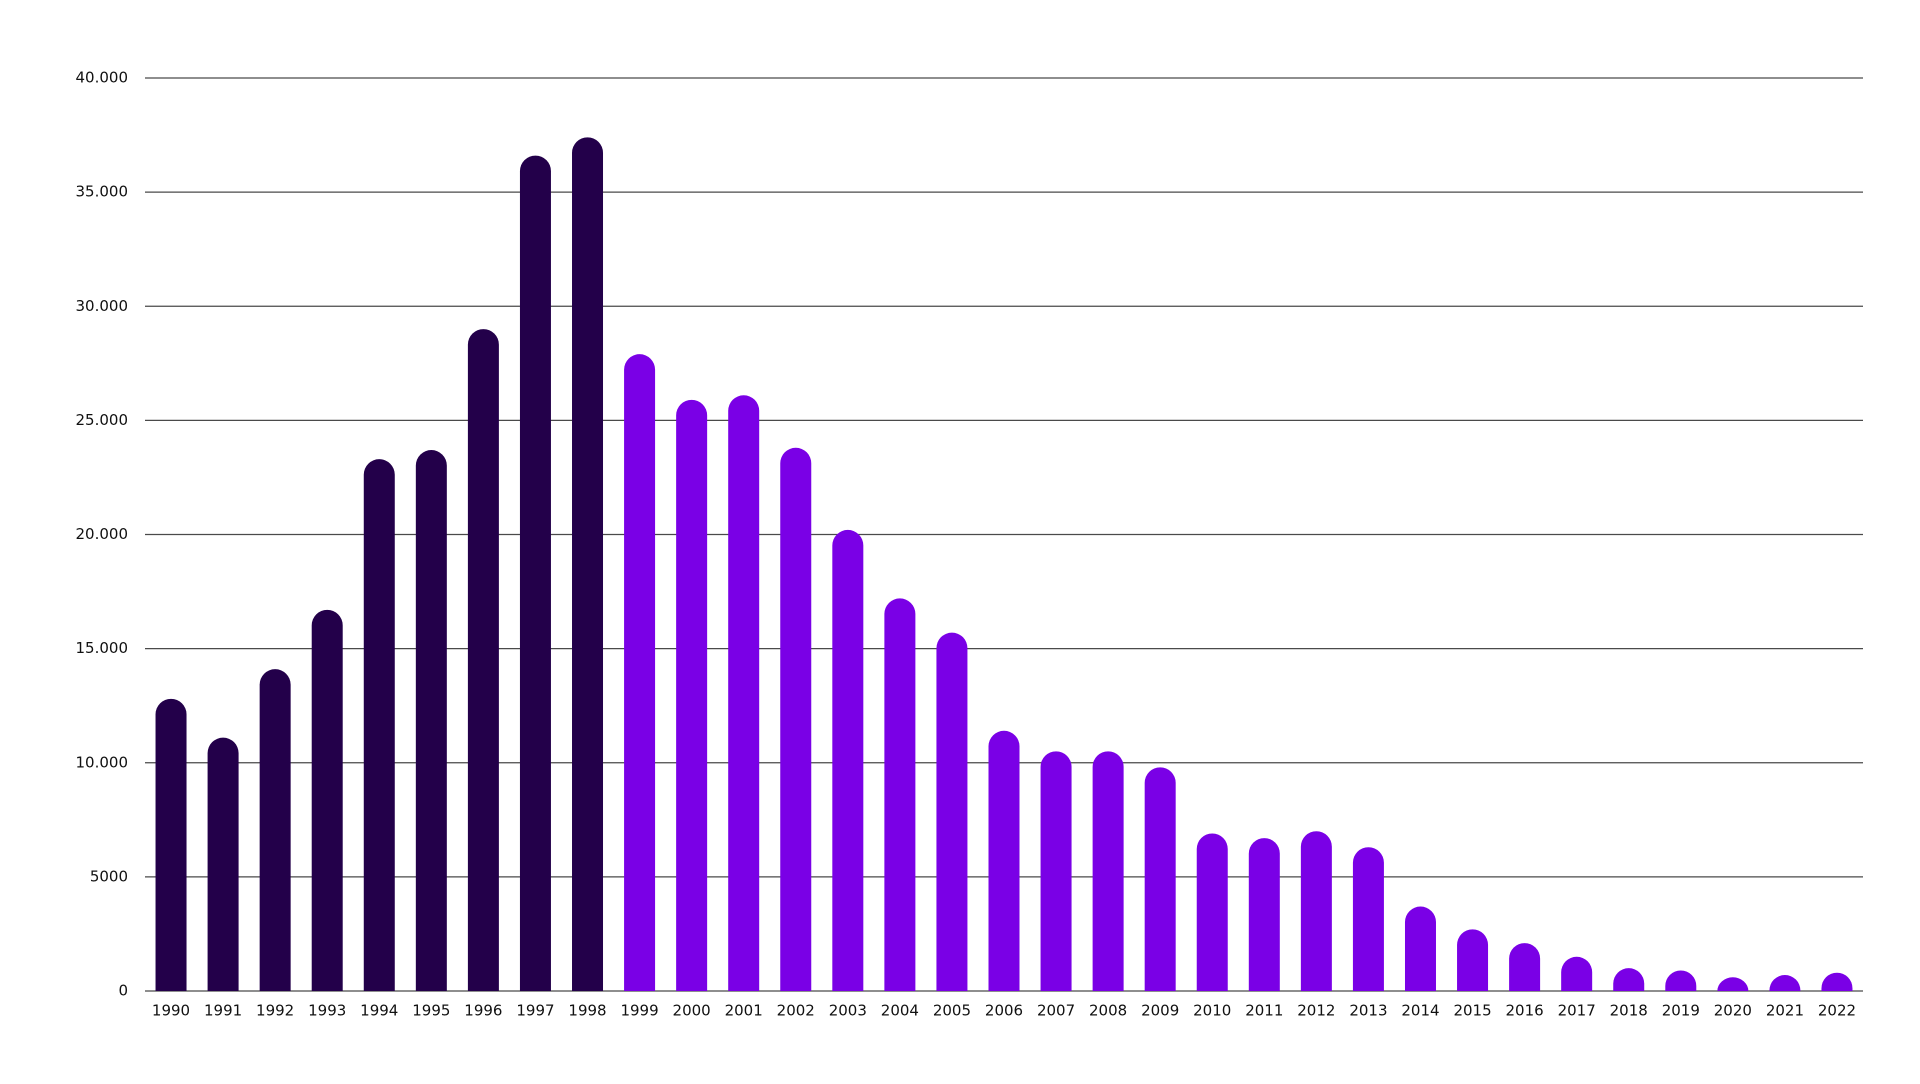 This screenshot has width=1920, height=1084. What do you see at coordinates (327, 1011) in the screenshot?
I see `x-tick-label: 1993` at bounding box center [327, 1011].